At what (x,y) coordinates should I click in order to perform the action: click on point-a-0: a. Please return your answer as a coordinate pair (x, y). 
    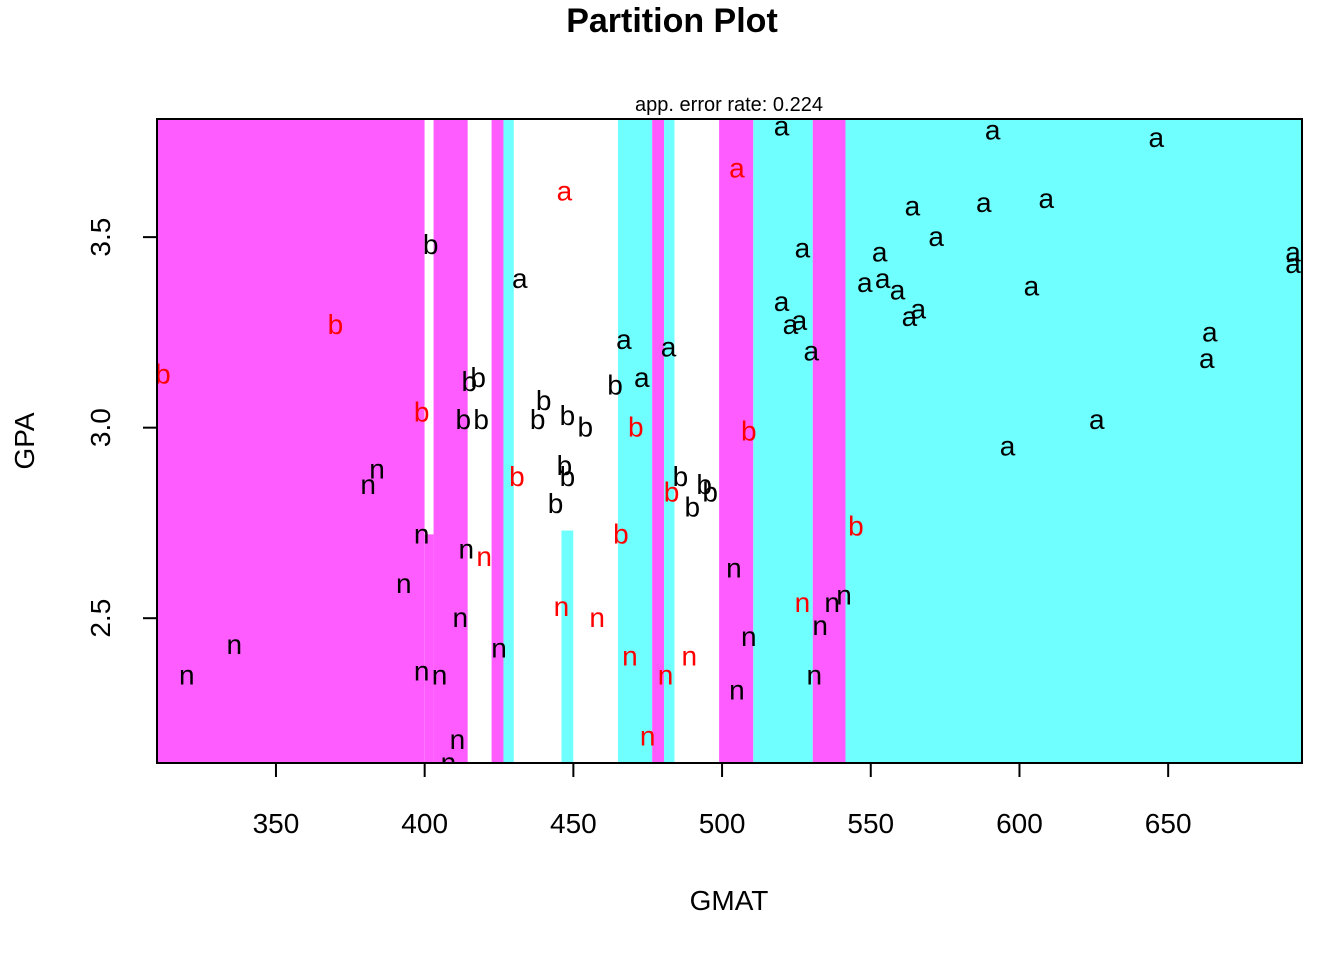
    Looking at the image, I should click on (782, 126).